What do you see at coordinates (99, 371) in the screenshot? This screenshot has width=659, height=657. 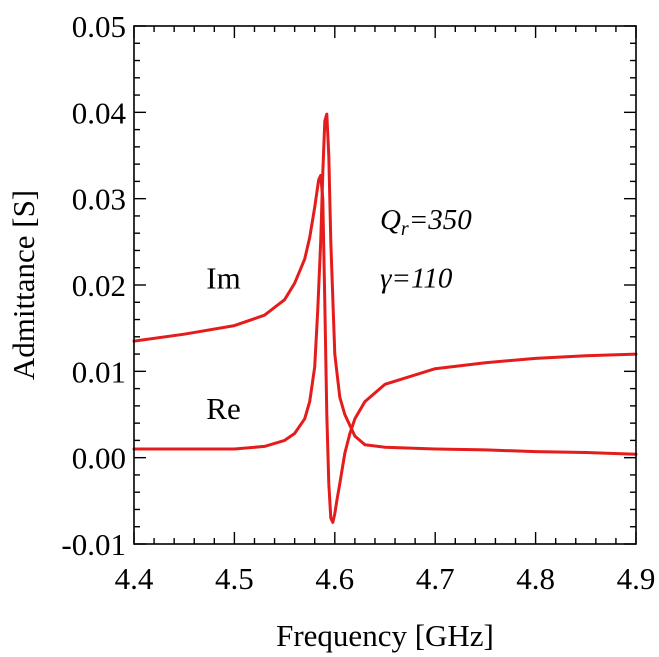 I see `y-tick-label: 0.01` at bounding box center [99, 371].